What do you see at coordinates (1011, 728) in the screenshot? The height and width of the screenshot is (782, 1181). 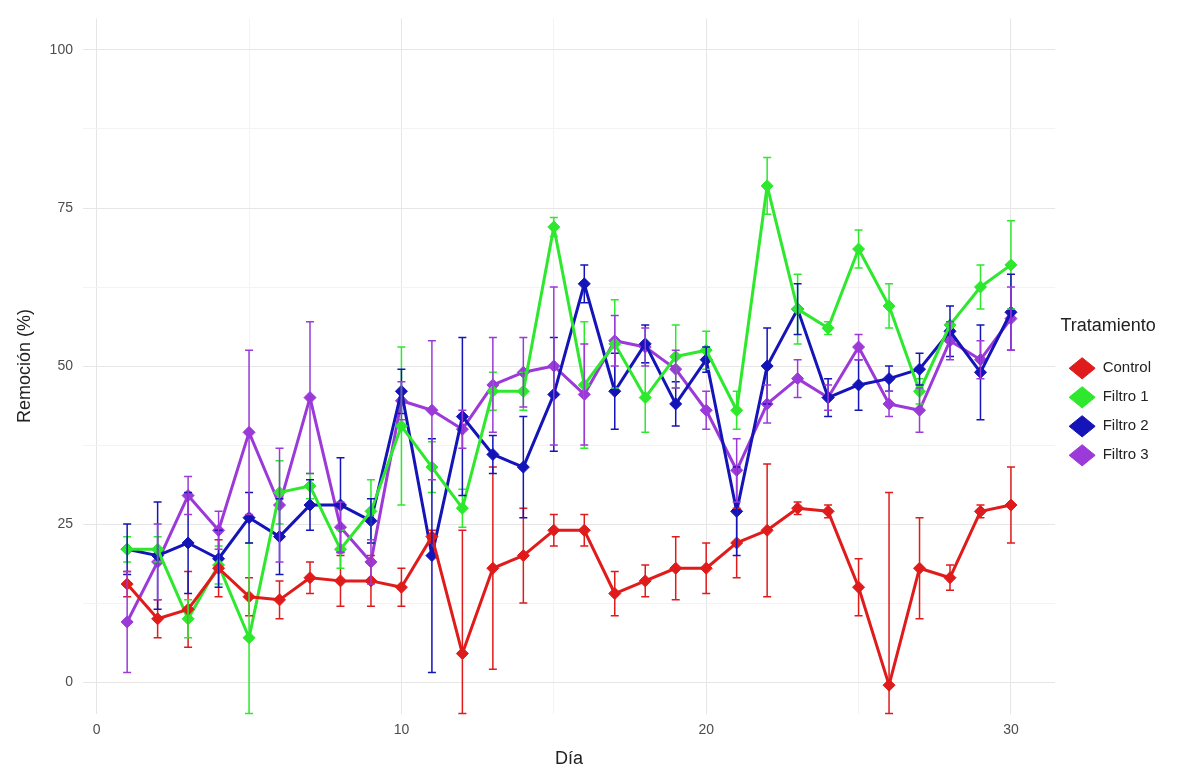 I see `x-tick-label: 30` at bounding box center [1011, 728].